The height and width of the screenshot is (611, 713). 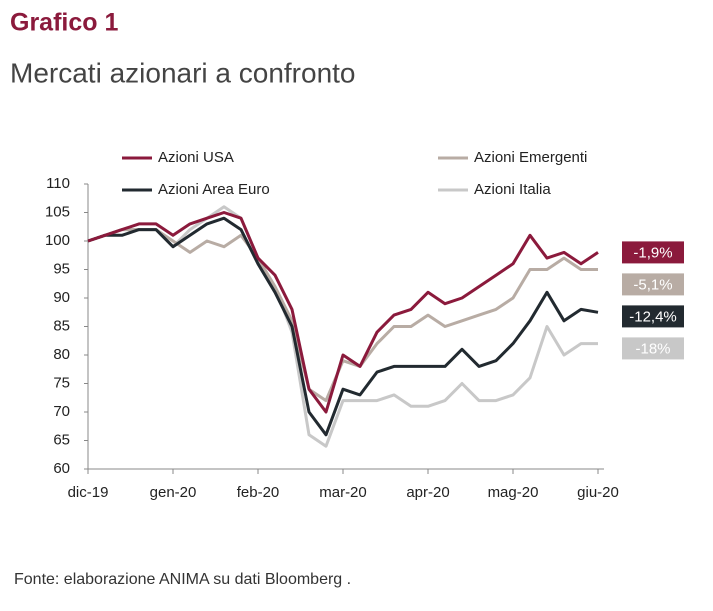 I want to click on x-tick-label: giu-20, so click(x=598, y=492).